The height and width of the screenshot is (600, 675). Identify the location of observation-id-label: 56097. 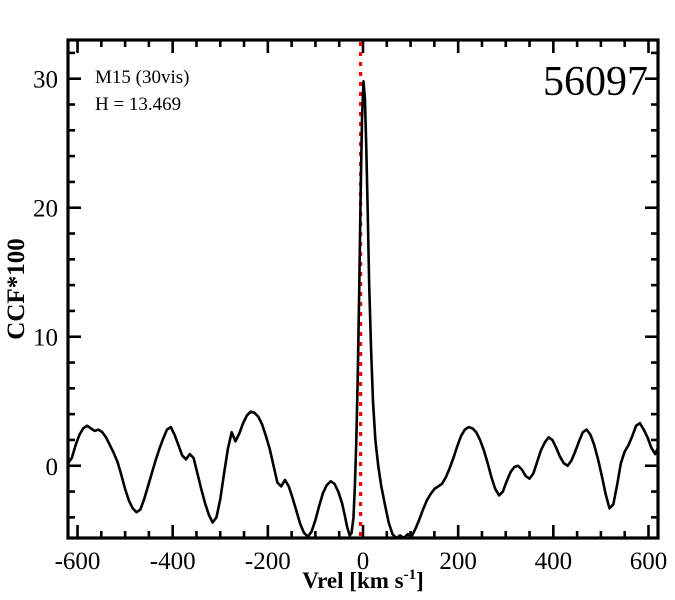
(595, 82).